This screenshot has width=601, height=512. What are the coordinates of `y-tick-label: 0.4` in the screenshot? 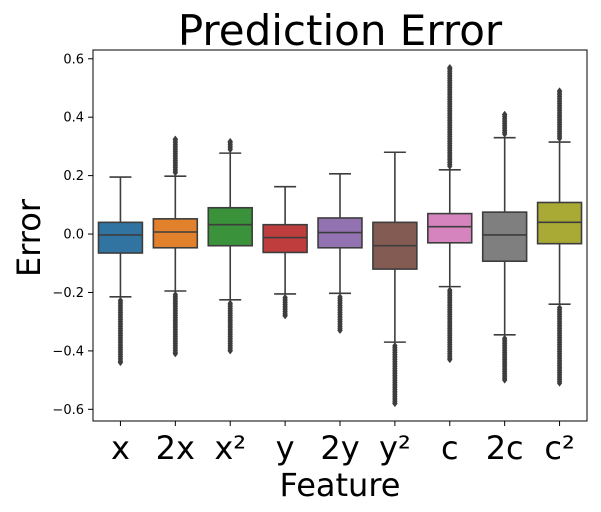 It's located at (73, 118).